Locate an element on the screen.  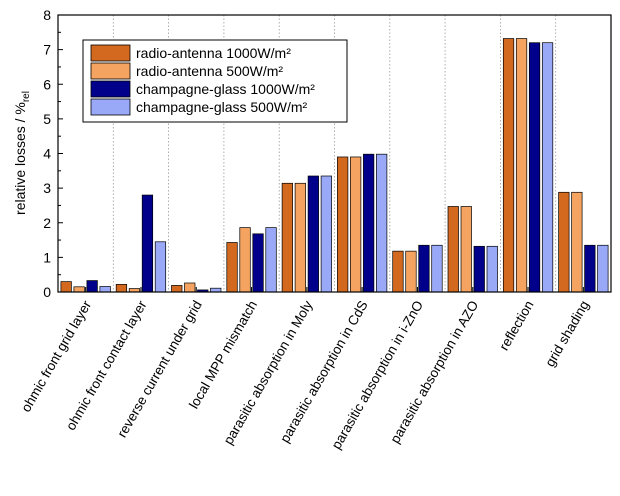
y-tick-label: 7 is located at coordinates (47, 50).